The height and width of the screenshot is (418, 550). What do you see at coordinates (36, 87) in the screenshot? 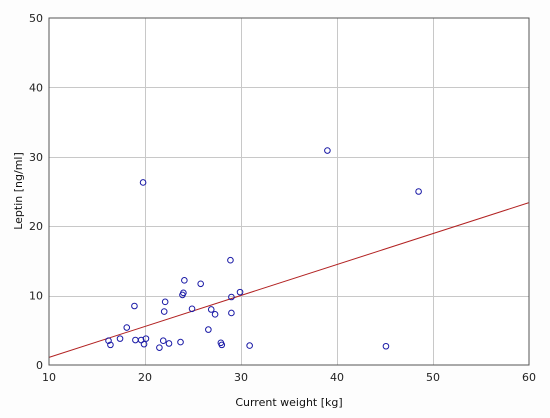
I see `y-tick-label: 40` at bounding box center [36, 87].